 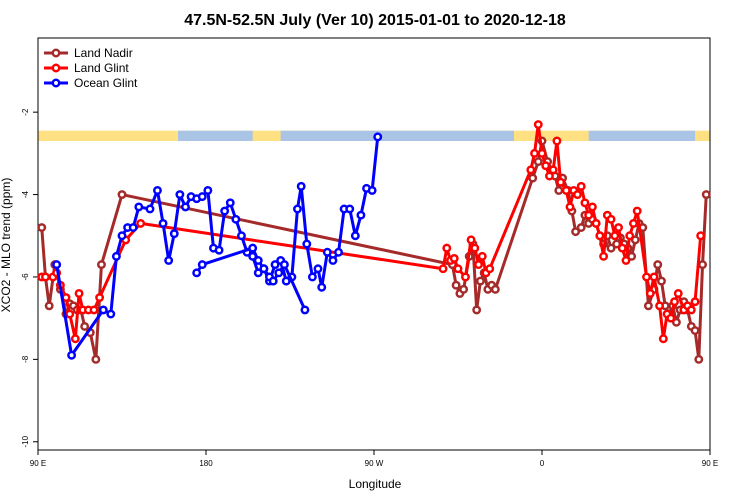 What do you see at coordinates (375, 484) in the screenshot?
I see `x-axis-label: Longitude` at bounding box center [375, 484].